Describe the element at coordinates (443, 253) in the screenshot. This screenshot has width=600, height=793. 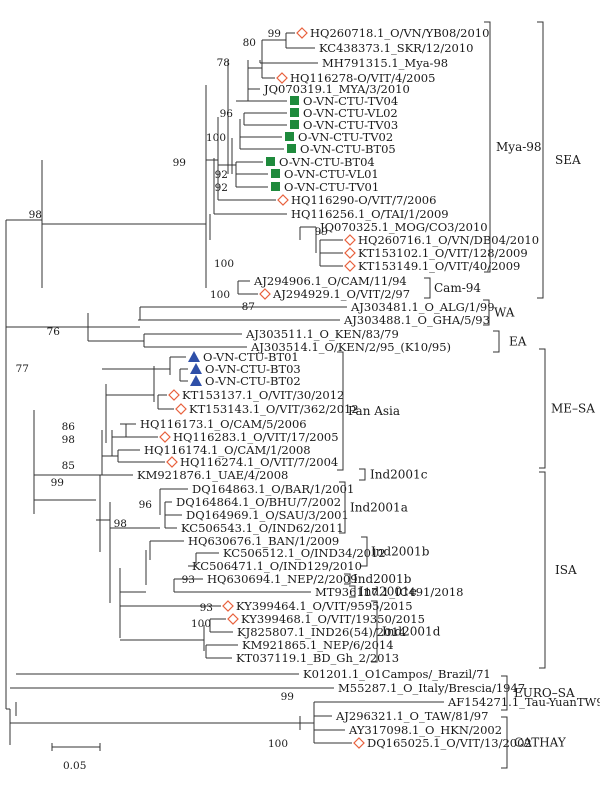
I see `taxon-label: KT153102.1_O/VIT/128/2009` at that location.